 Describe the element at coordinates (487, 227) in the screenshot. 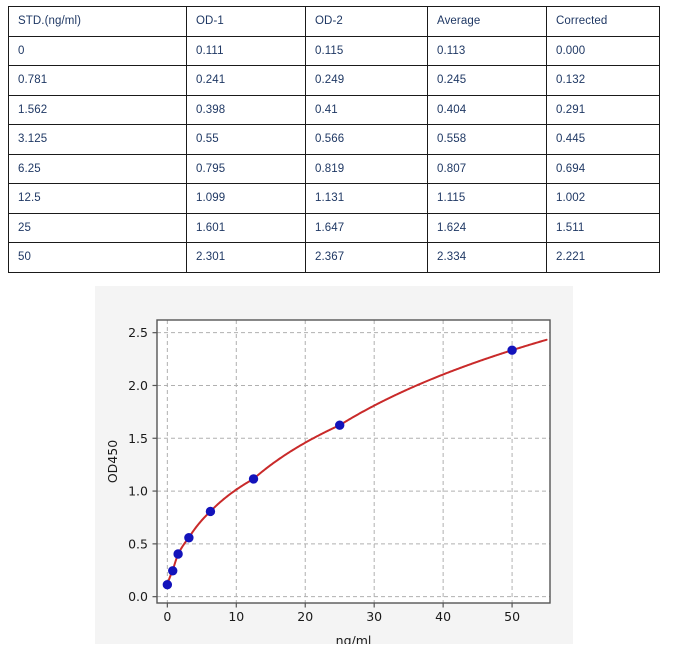

I see `cell-average: 1.624` at that location.